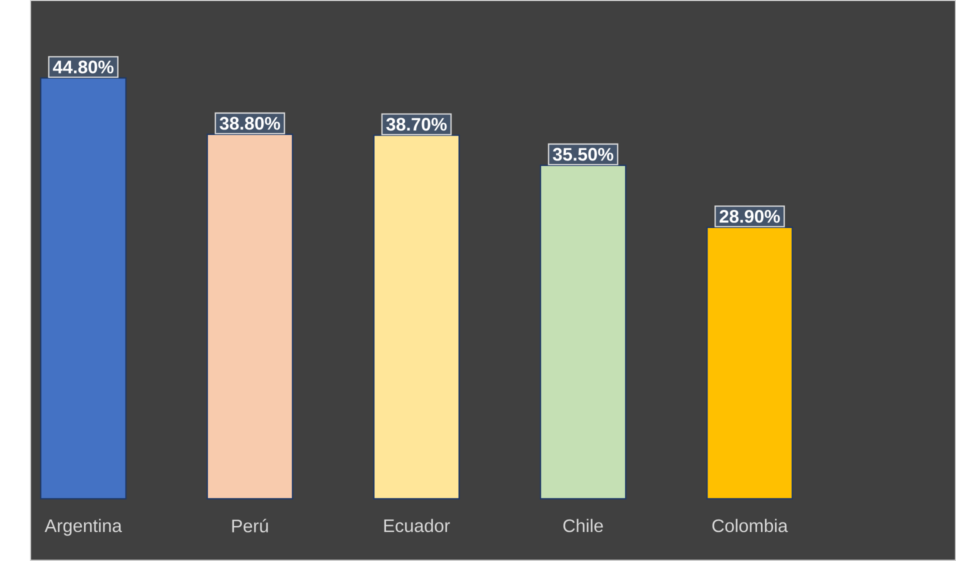 This screenshot has height=561, width=956. Describe the element at coordinates (250, 123) in the screenshot. I see `data-label: 38.80%` at that location.